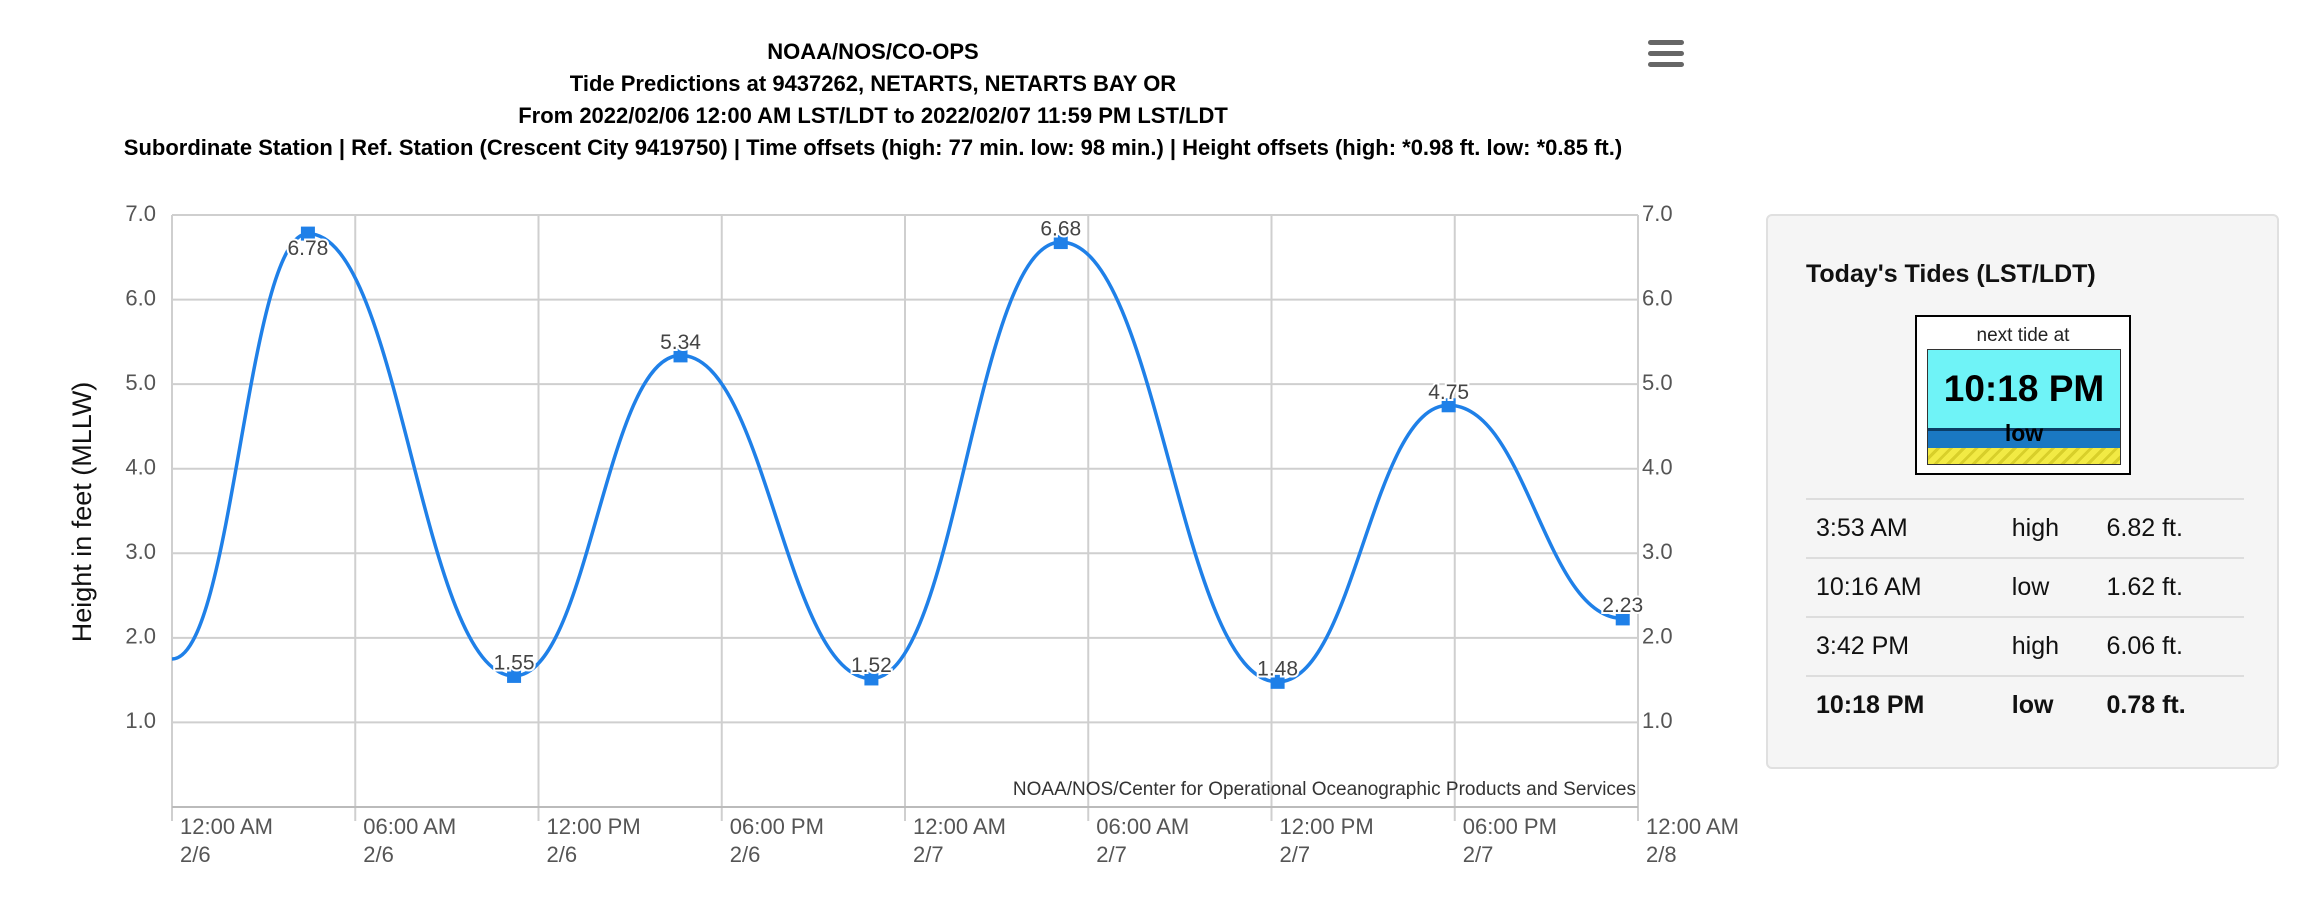  What do you see at coordinates (2023, 335) in the screenshot?
I see `widget-caption: next tide at` at bounding box center [2023, 335].